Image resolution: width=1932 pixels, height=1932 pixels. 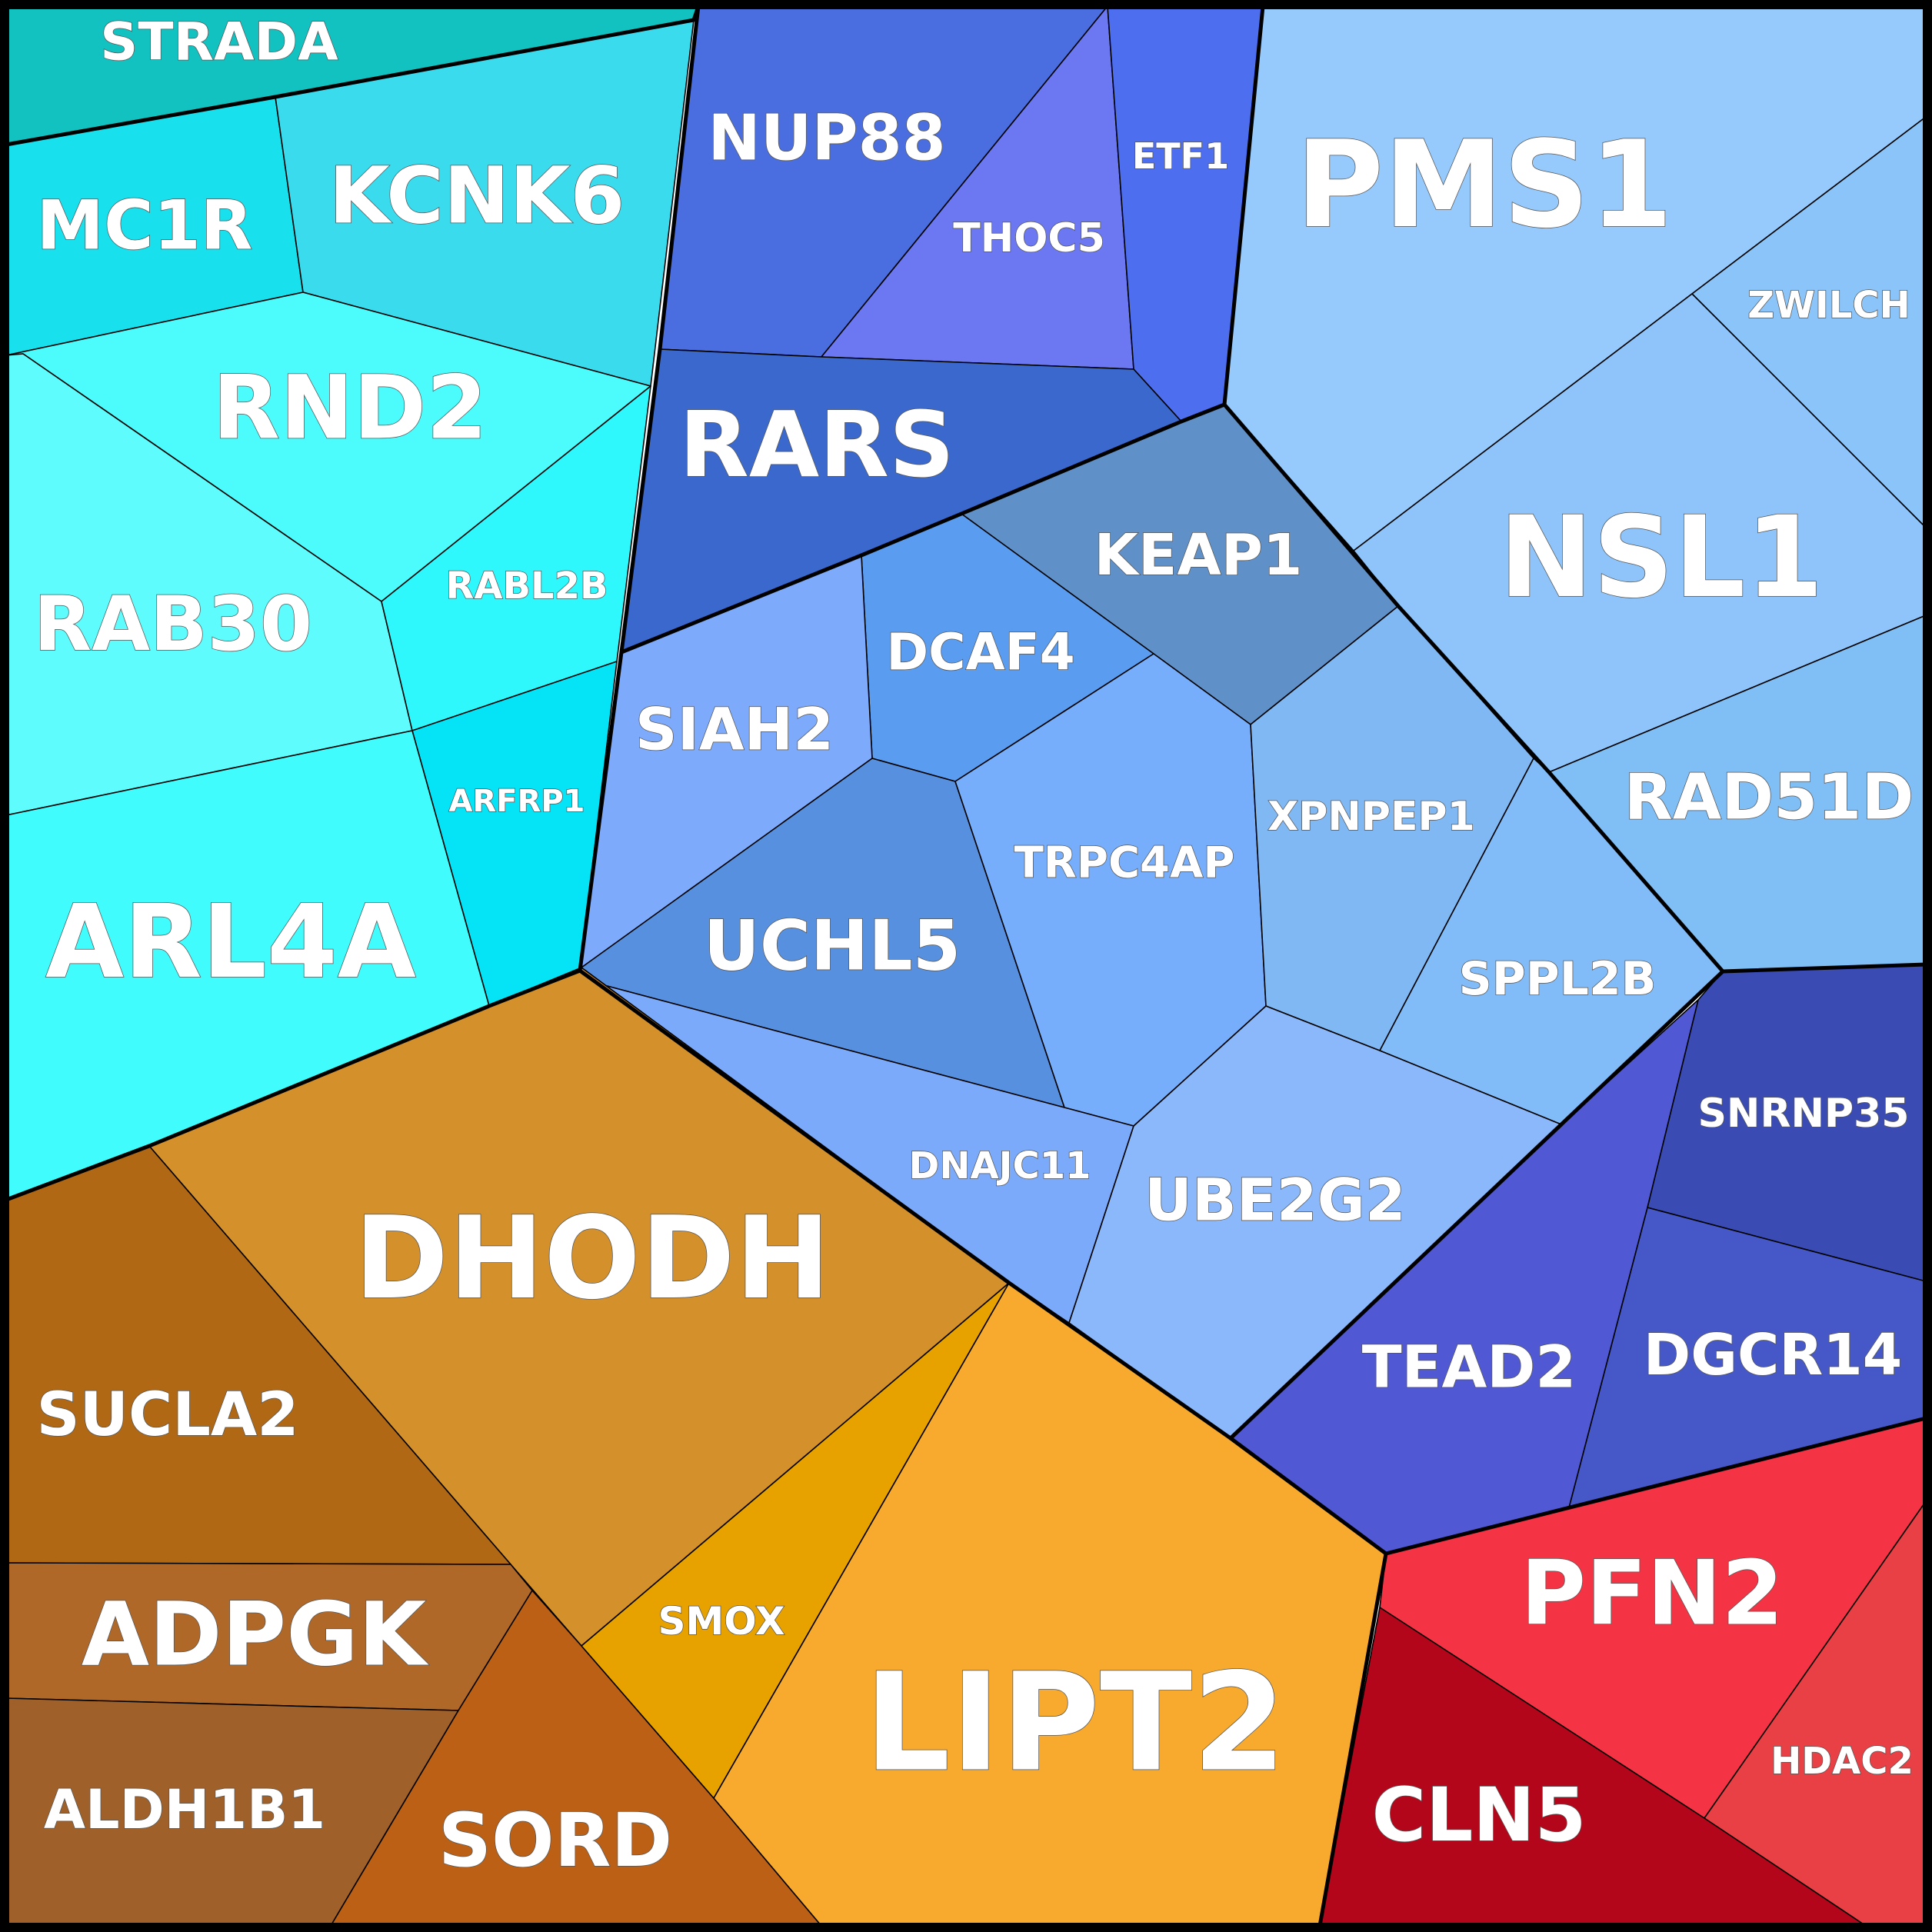 What do you see at coordinates (1769, 797) in the screenshot?
I see `label-rad51d: RAD51D` at bounding box center [1769, 797].